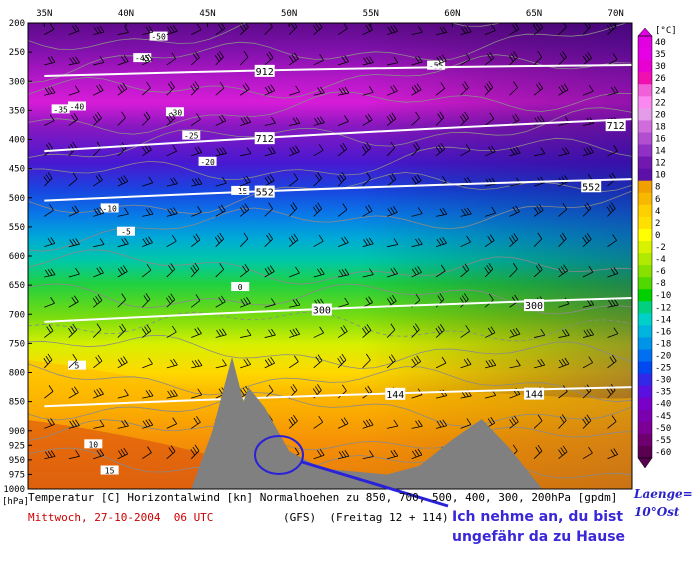 This screenshot has width=698, height=576. Describe the element at coordinates (158, 37) in the screenshot. I see `isotherm-label: -50` at that location.